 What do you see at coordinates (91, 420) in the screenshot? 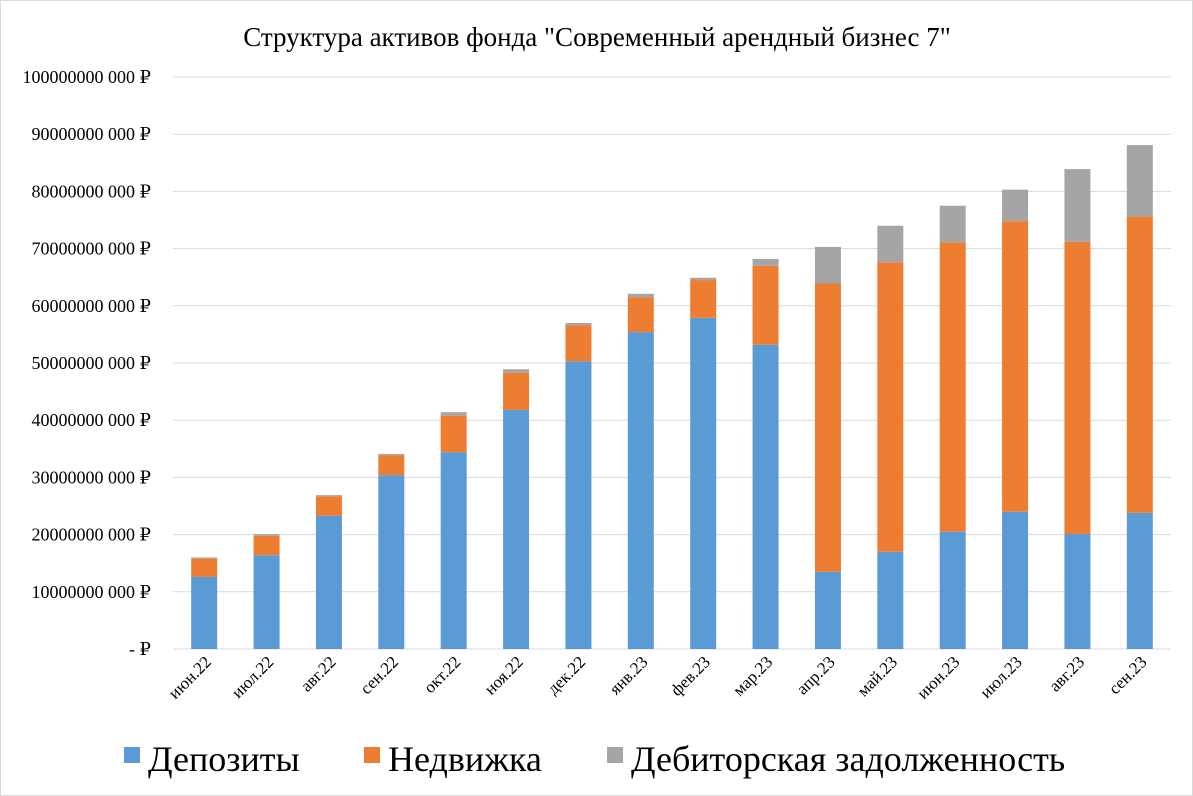
I see `y-tick-label: 40000000 000 ₽` at bounding box center [91, 420].